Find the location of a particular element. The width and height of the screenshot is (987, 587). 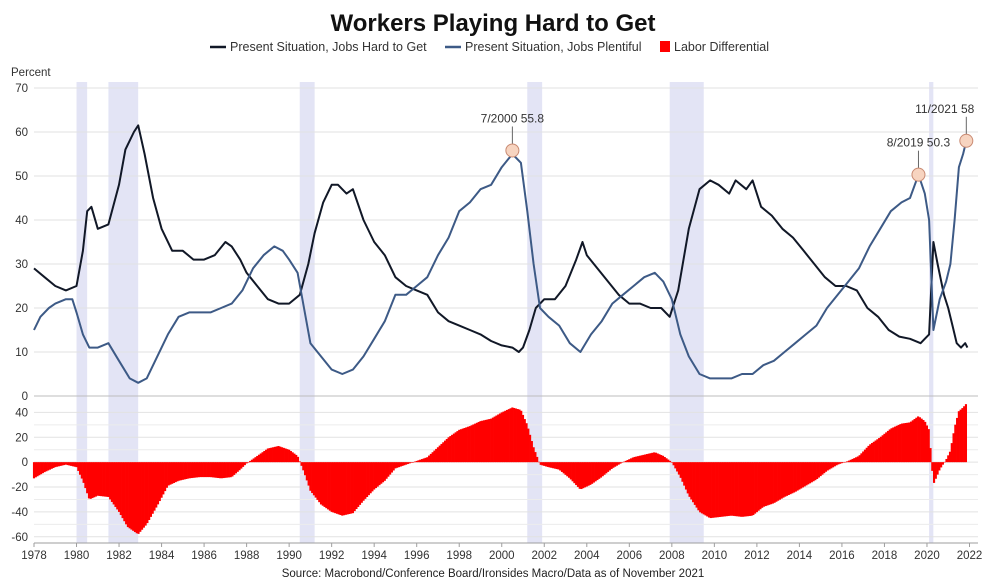

x-tick-1996: 1996 is located at coordinates (417, 556).